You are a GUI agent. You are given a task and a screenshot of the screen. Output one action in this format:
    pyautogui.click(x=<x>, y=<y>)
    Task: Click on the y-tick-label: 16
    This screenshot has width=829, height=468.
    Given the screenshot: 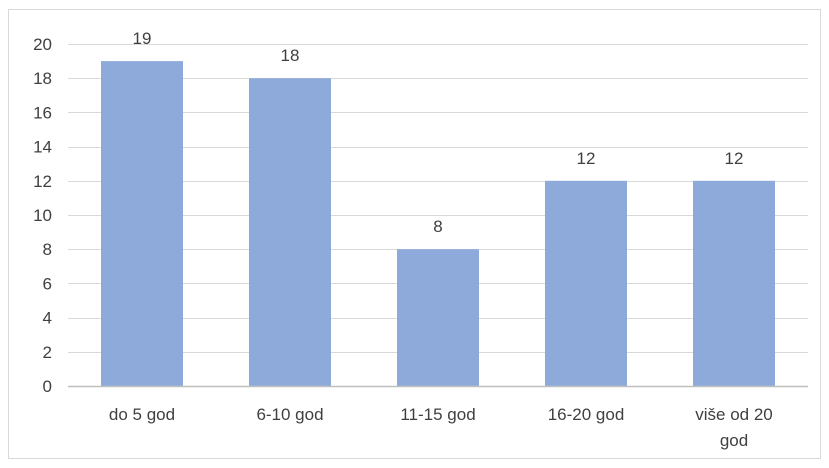 What is the action you would take?
    pyautogui.click(x=42, y=112)
    